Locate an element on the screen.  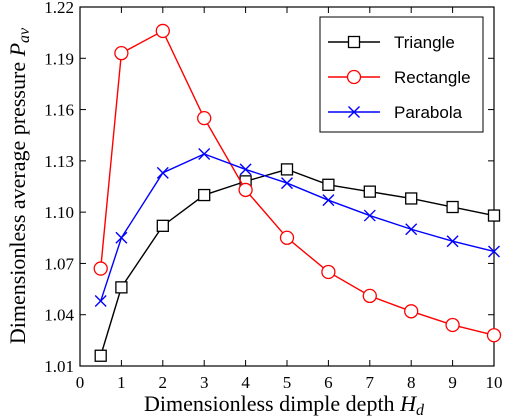
x-tick-label: 5 is located at coordinates (287, 382).